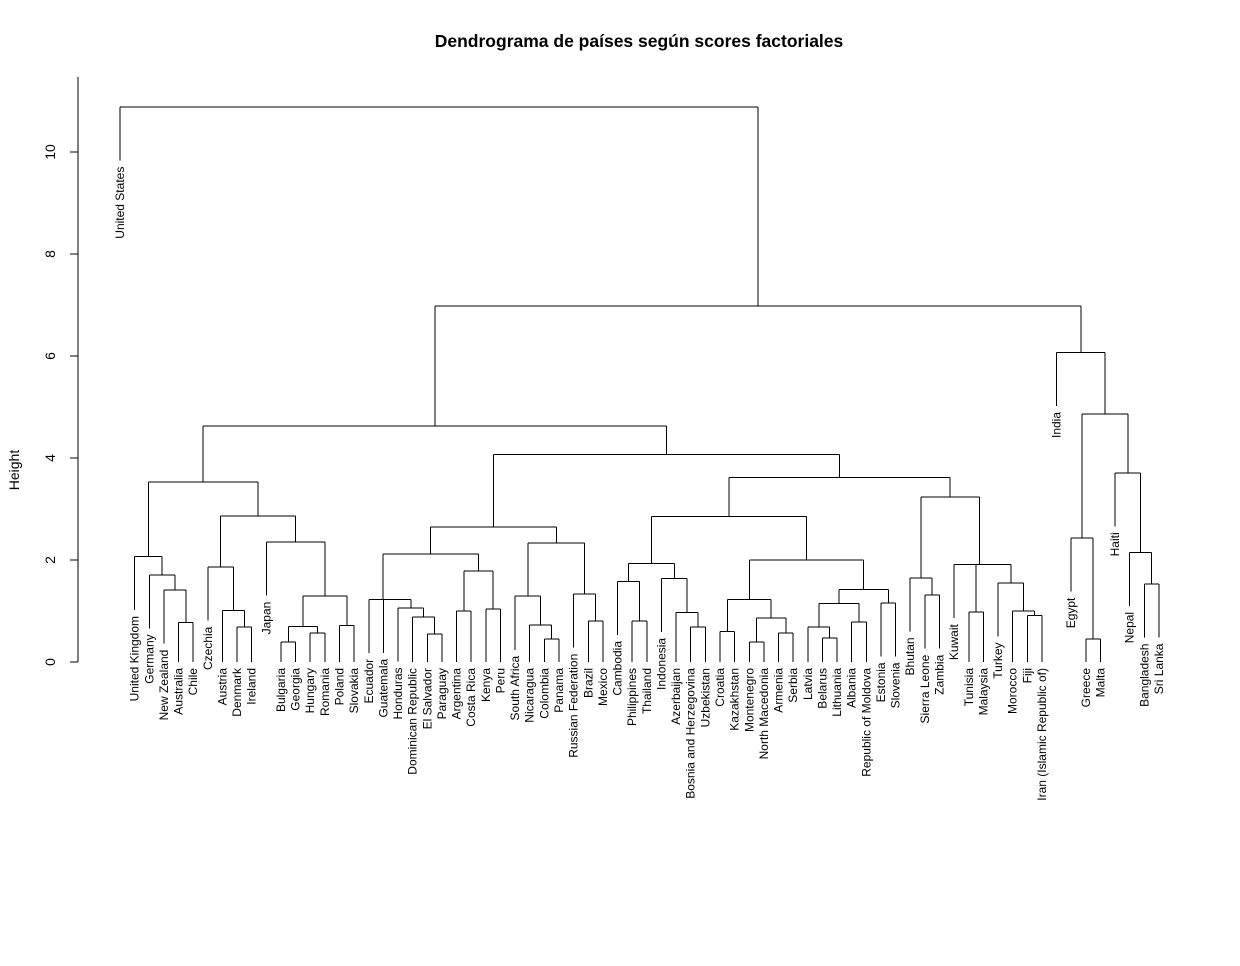 This screenshot has width=1240, height=966. Describe the element at coordinates (50, 560) in the screenshot. I see `y-tick-label: 2` at that location.